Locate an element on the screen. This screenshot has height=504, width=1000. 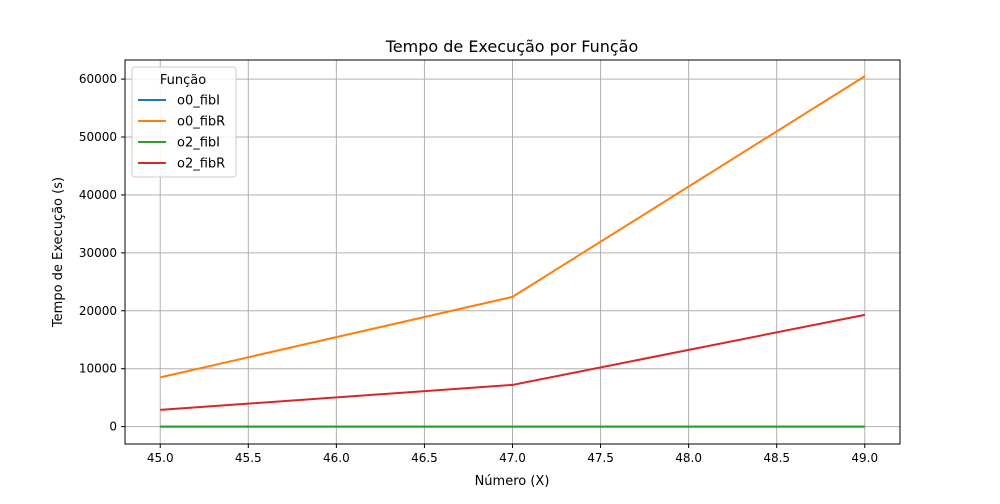
legend-items: o0_fibI o0_fibR o2_fibI o2_fibR is located at coordinates (181, 133).